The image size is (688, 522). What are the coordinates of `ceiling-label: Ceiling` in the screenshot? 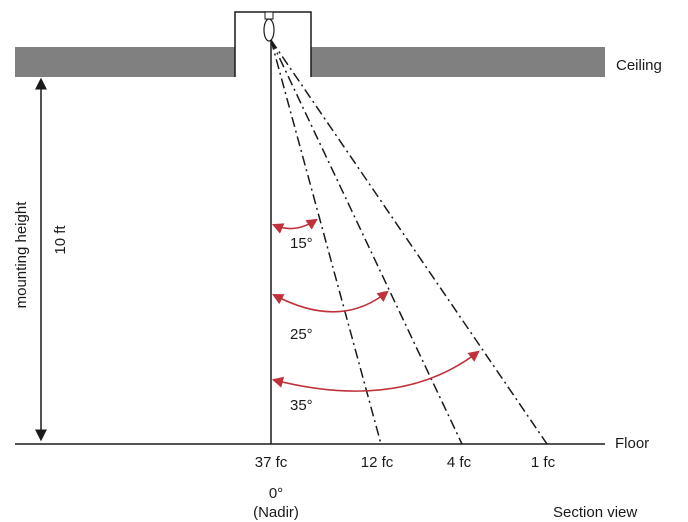 It's located at (639, 65).